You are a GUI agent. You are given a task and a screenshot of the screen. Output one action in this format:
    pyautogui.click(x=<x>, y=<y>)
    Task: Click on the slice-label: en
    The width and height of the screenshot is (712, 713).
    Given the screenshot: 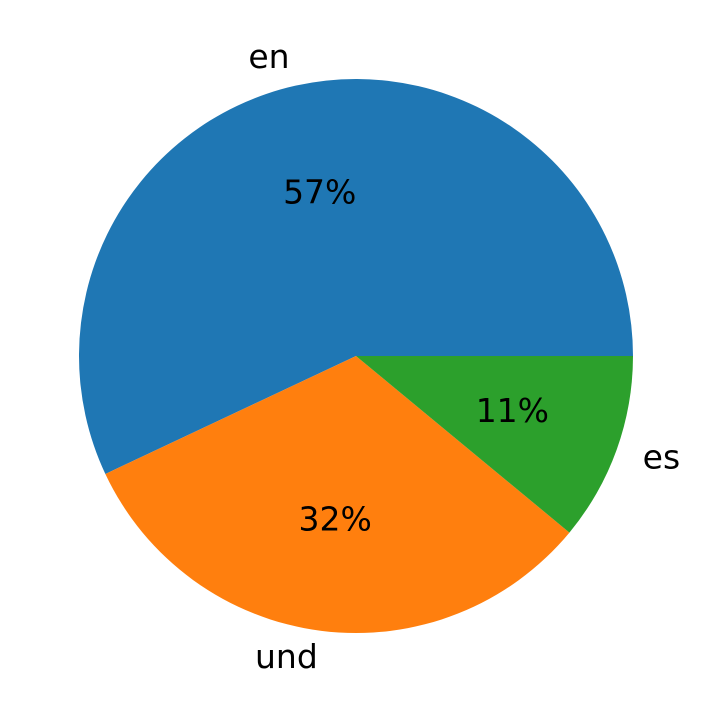 What is the action you would take?
    pyautogui.click(x=268, y=56)
    